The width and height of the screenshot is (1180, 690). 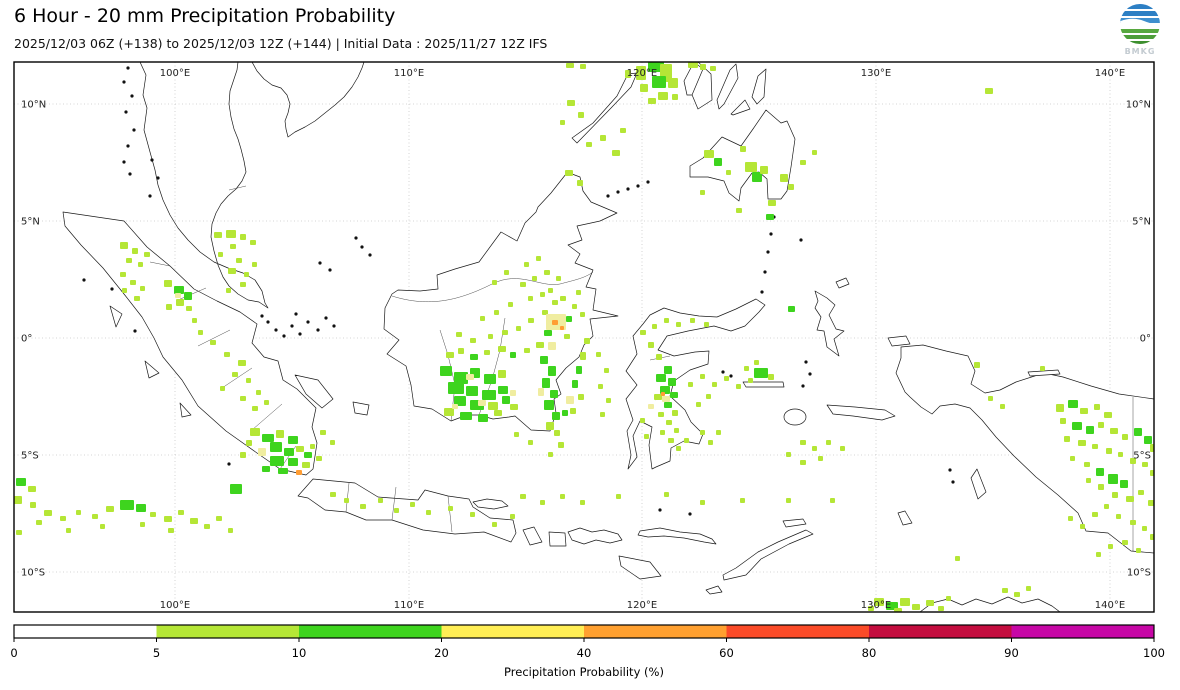 I want to click on lat-label-left: 0°, so click(x=26, y=339).